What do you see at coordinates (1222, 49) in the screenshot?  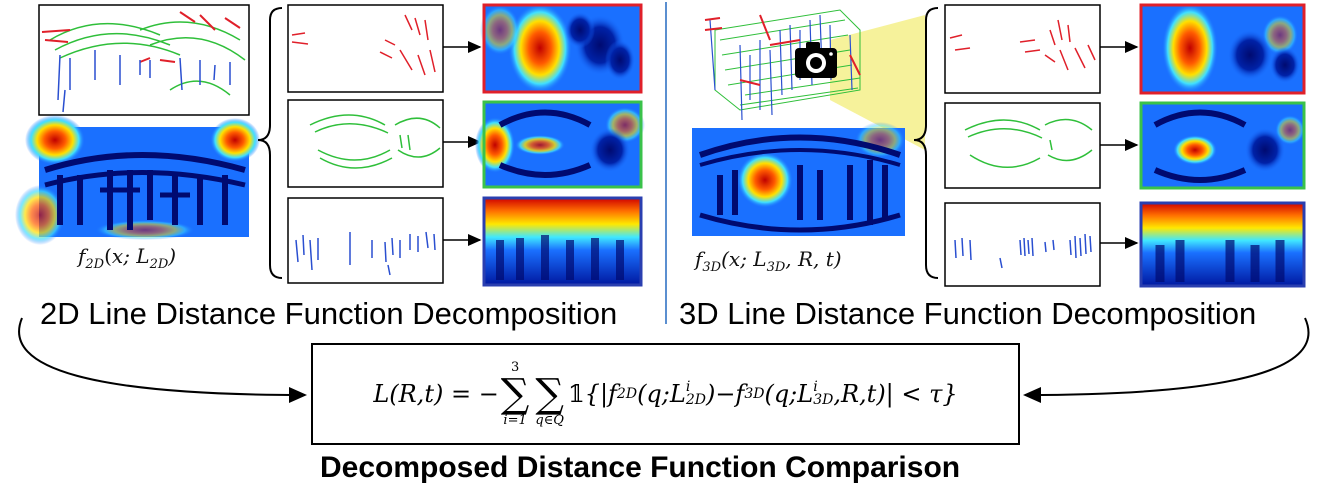 I see `right-red-heatmap` at bounding box center [1222, 49].